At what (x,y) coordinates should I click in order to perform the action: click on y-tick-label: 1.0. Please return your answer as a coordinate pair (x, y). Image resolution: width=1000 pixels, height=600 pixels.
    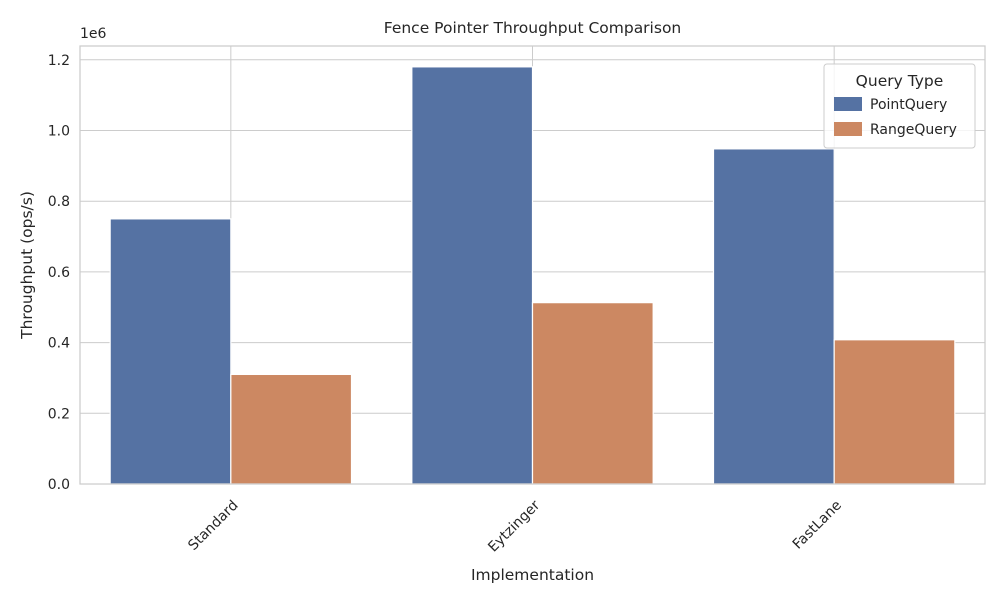
    Looking at the image, I should click on (59, 131).